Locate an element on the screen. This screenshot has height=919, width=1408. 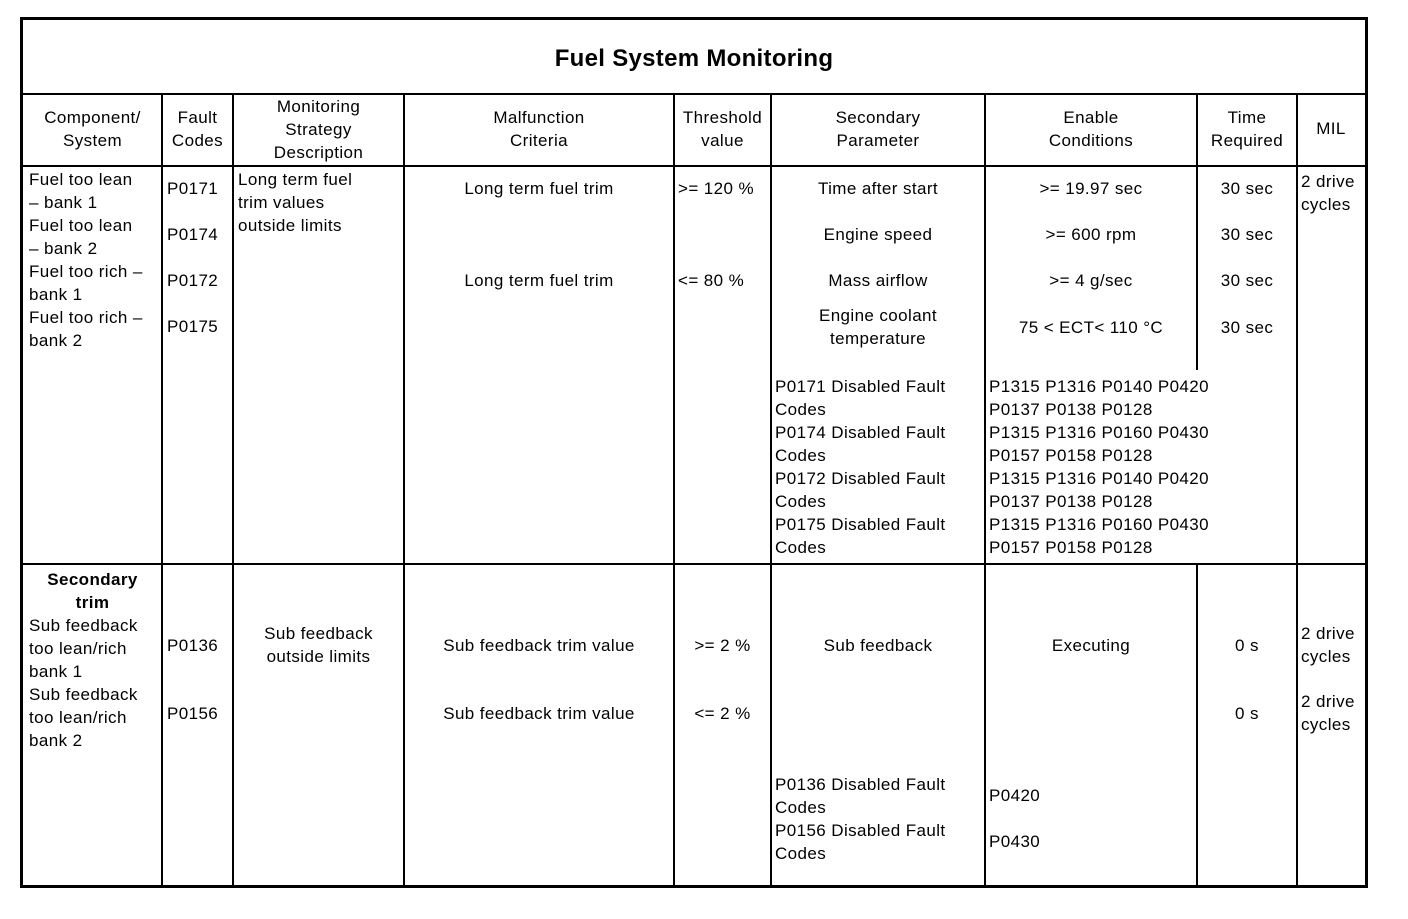
threshold-value-1: >= 120 % is located at coordinates (716, 188).